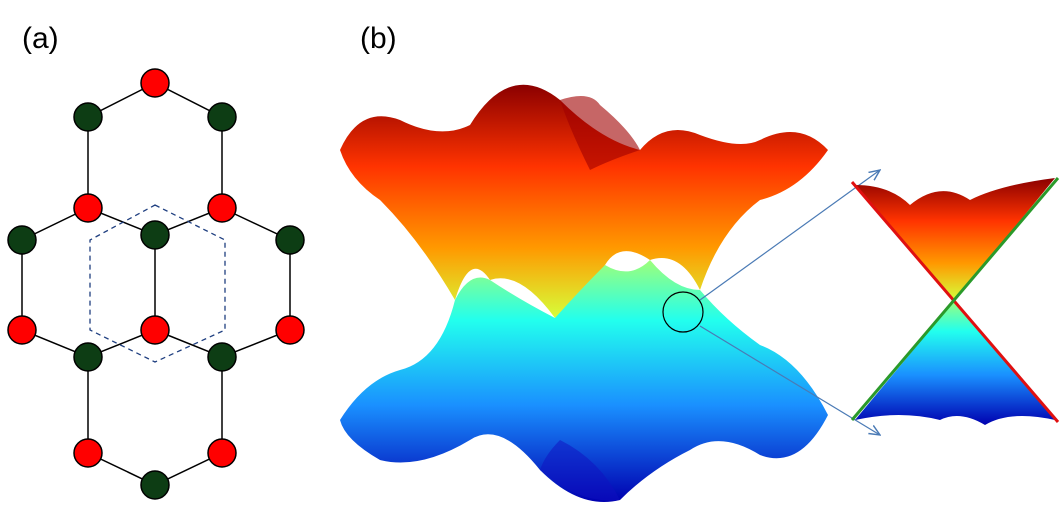 This screenshot has height=527, width=1062. I want to click on panel-label: (b), so click(378, 38).